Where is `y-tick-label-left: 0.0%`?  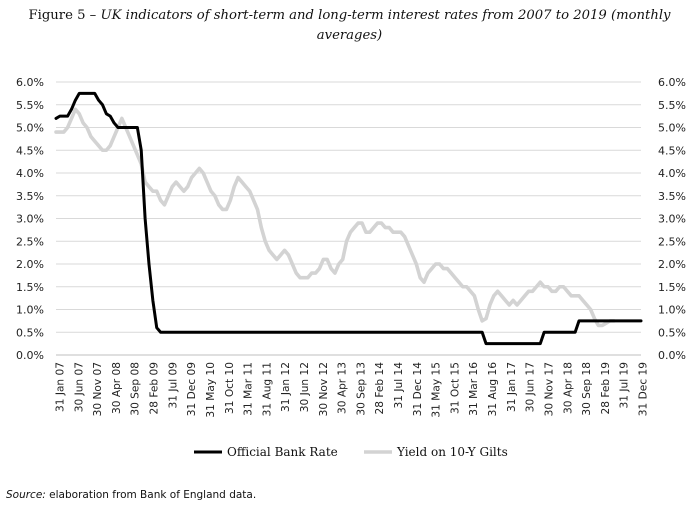 y-tick-label-left: 0.0% is located at coordinates (30, 355).